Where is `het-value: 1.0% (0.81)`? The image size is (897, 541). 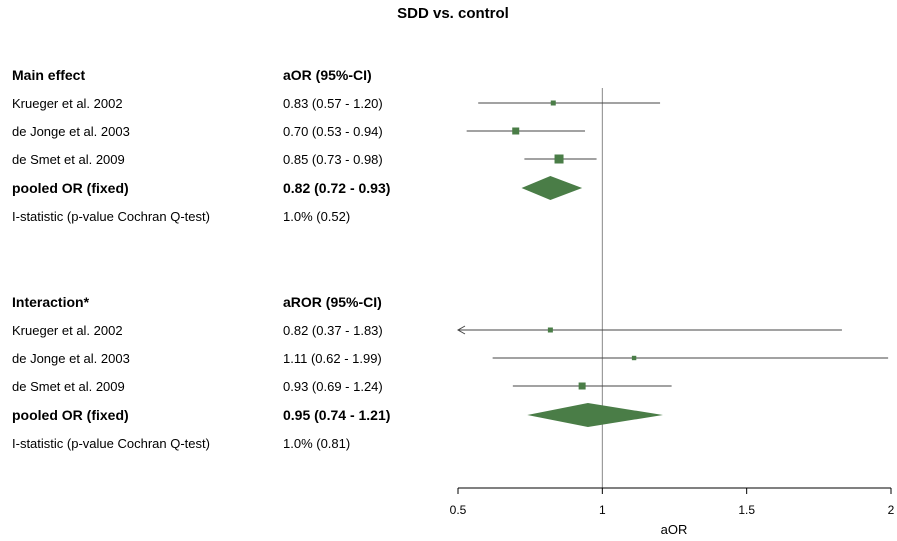
het-value: 1.0% (0.81) is located at coordinates (316, 443).